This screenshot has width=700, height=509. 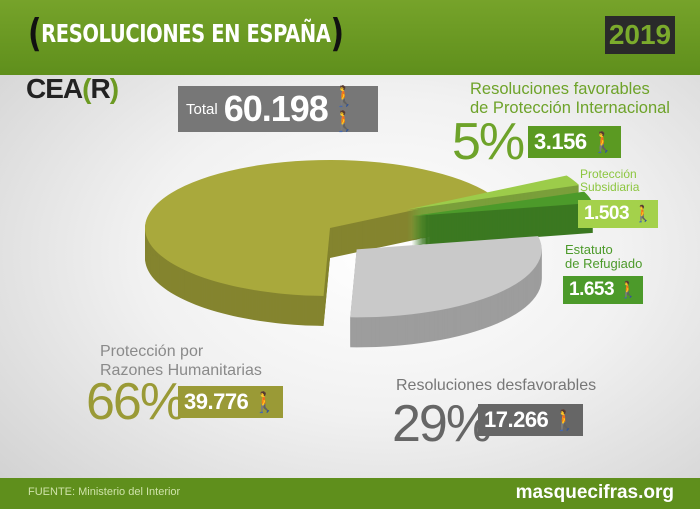 What do you see at coordinates (350, 37) in the screenshot?
I see `header-bar: ( RESOLUCIONES EN ESPAÑA ) 2019` at bounding box center [350, 37].